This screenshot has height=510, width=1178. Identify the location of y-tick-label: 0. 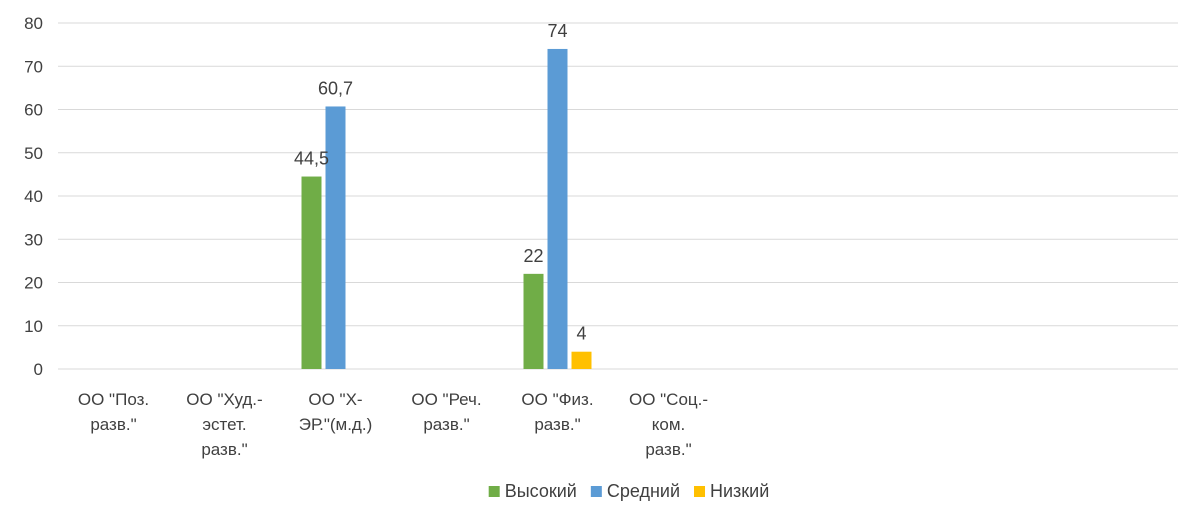
(38, 369).